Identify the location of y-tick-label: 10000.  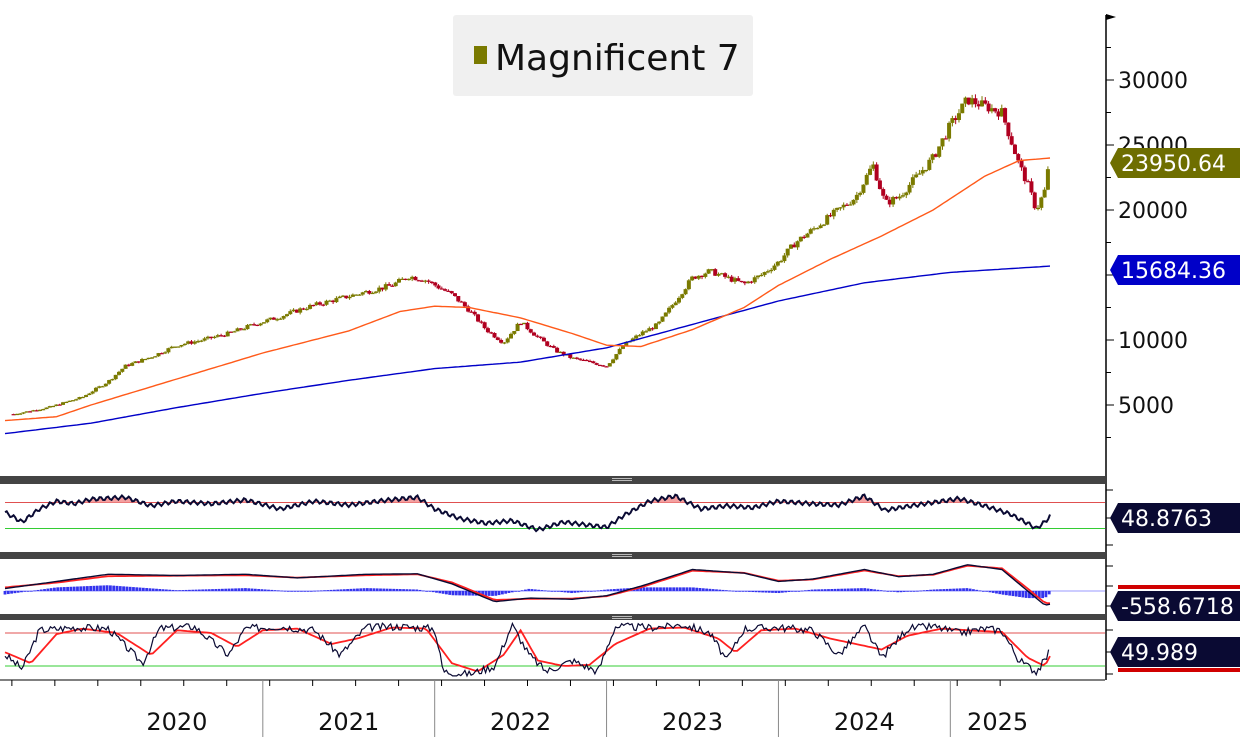
(1153, 341).